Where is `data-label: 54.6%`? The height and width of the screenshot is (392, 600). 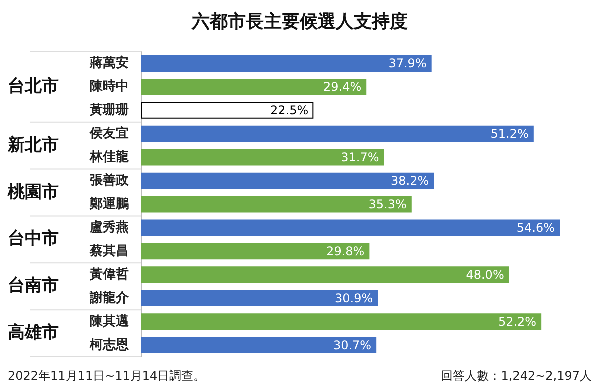 data-label: 54.6% is located at coordinates (535, 227).